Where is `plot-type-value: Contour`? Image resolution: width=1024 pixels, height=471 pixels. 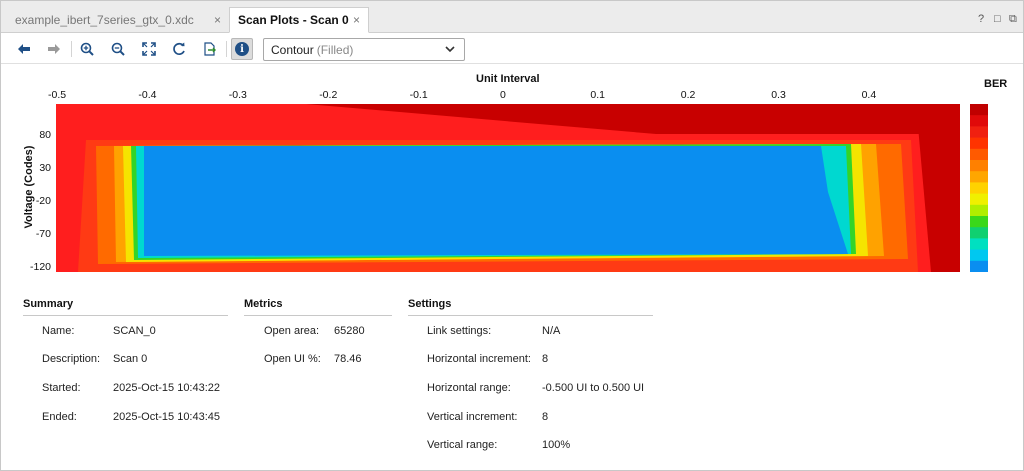
plot-type-value: Contour is located at coordinates (292, 49).